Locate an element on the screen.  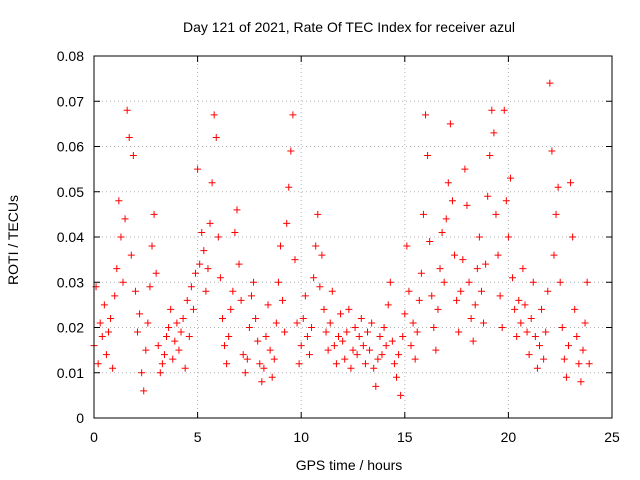
y-tick-label: 0.02 is located at coordinates (70, 328).